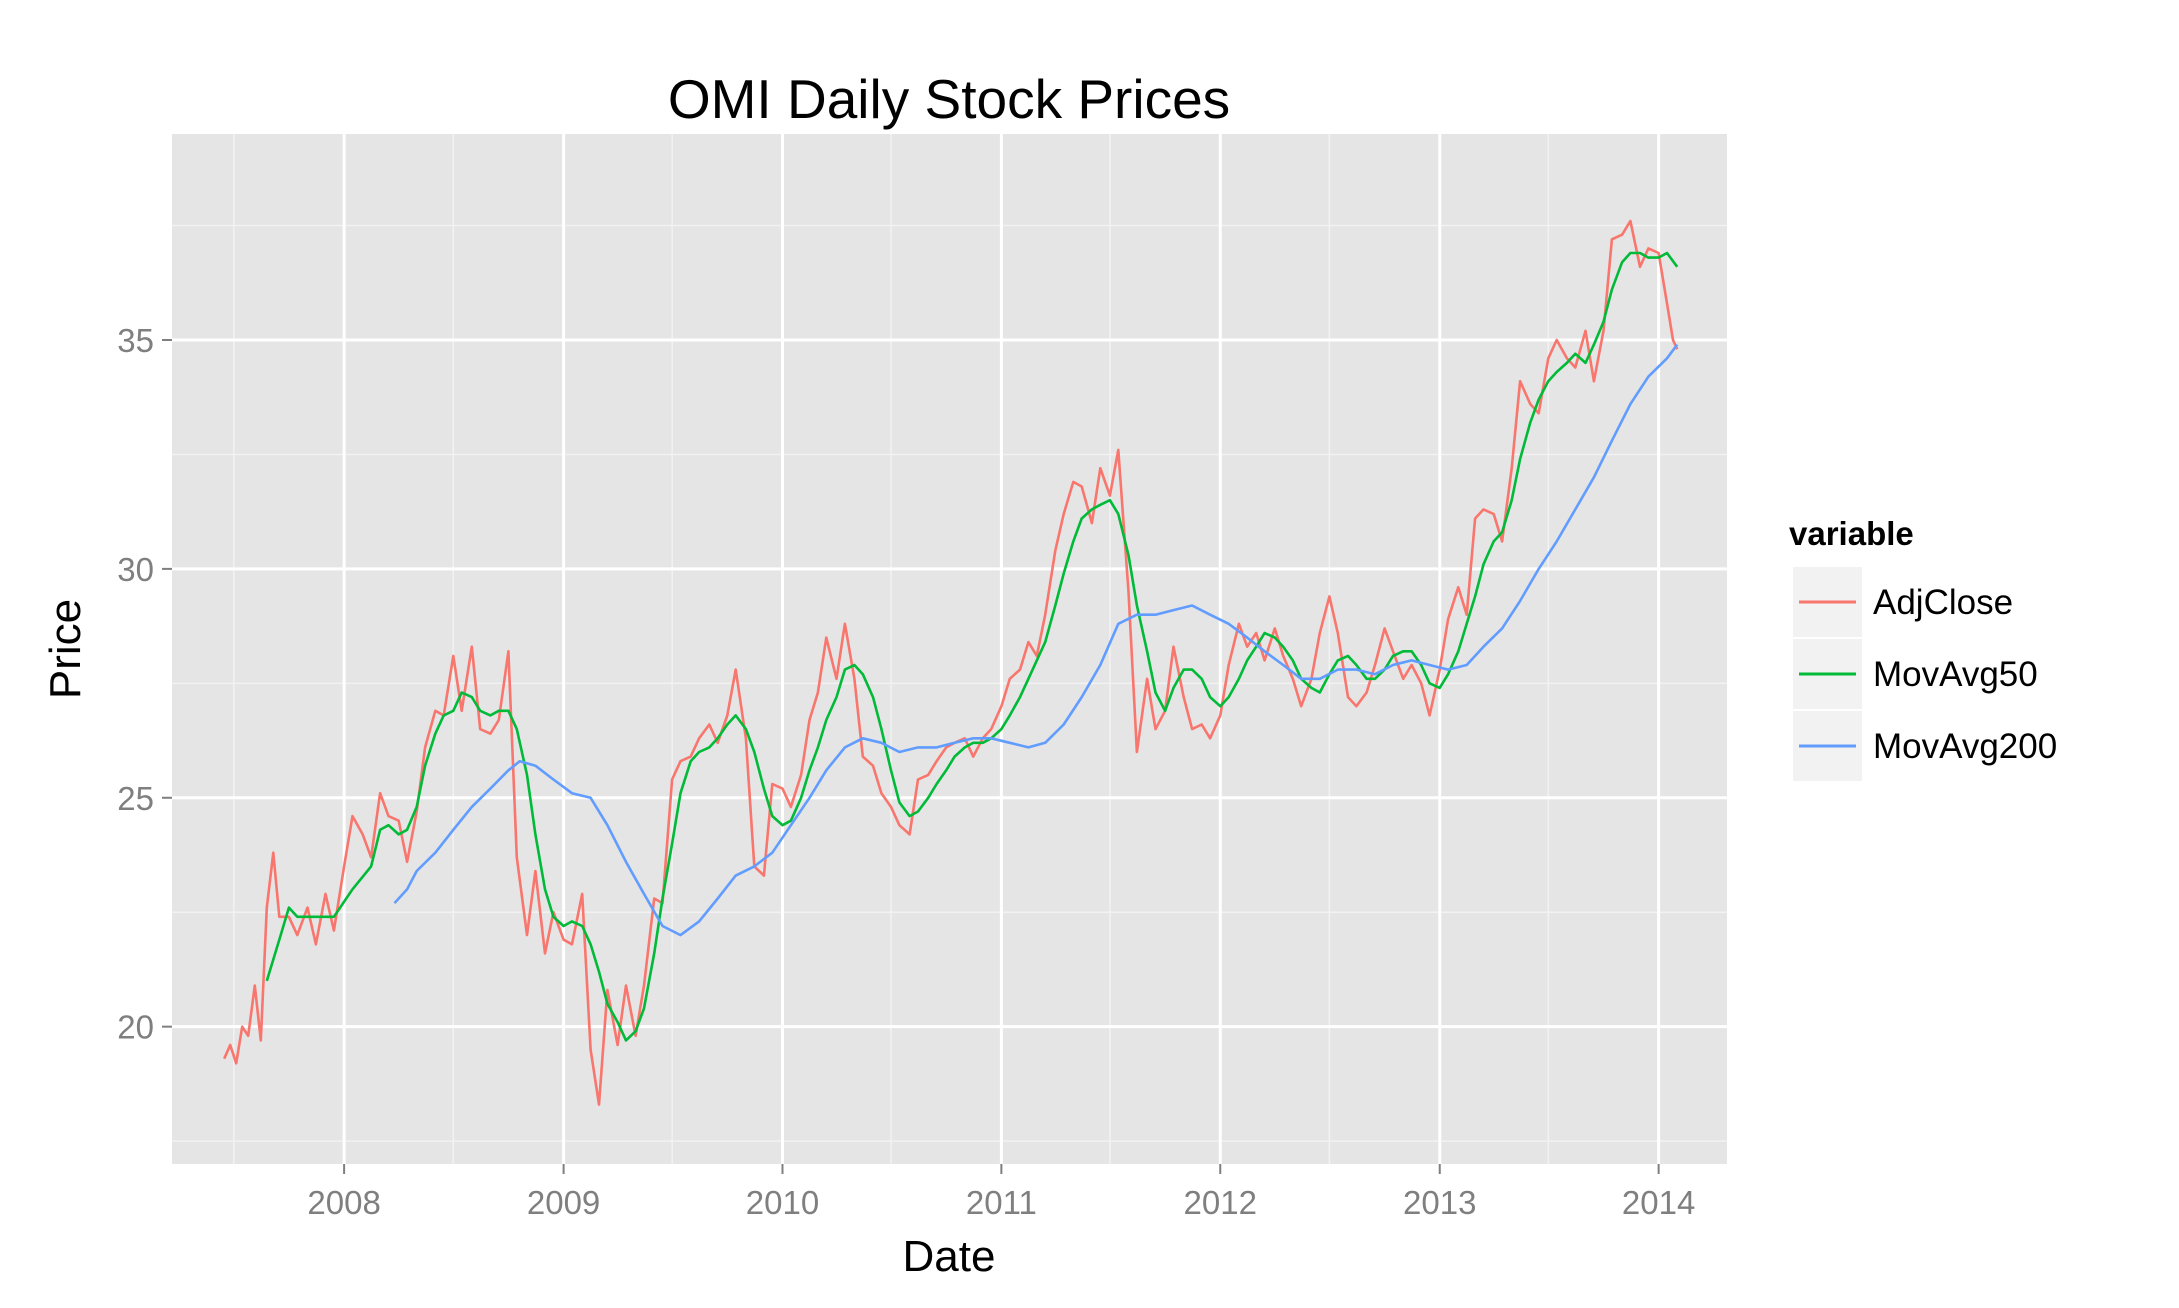 The image size is (2179, 1308). What do you see at coordinates (1220, 1202) in the screenshot?
I see `x-tick-label: 2012` at bounding box center [1220, 1202].